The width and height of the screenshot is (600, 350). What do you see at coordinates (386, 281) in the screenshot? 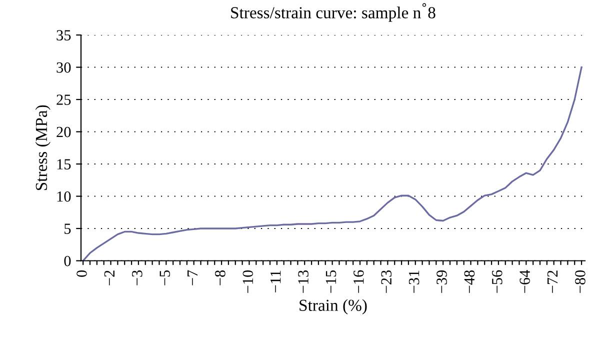
I see `x-tick-label: −23` at bounding box center [386, 281].